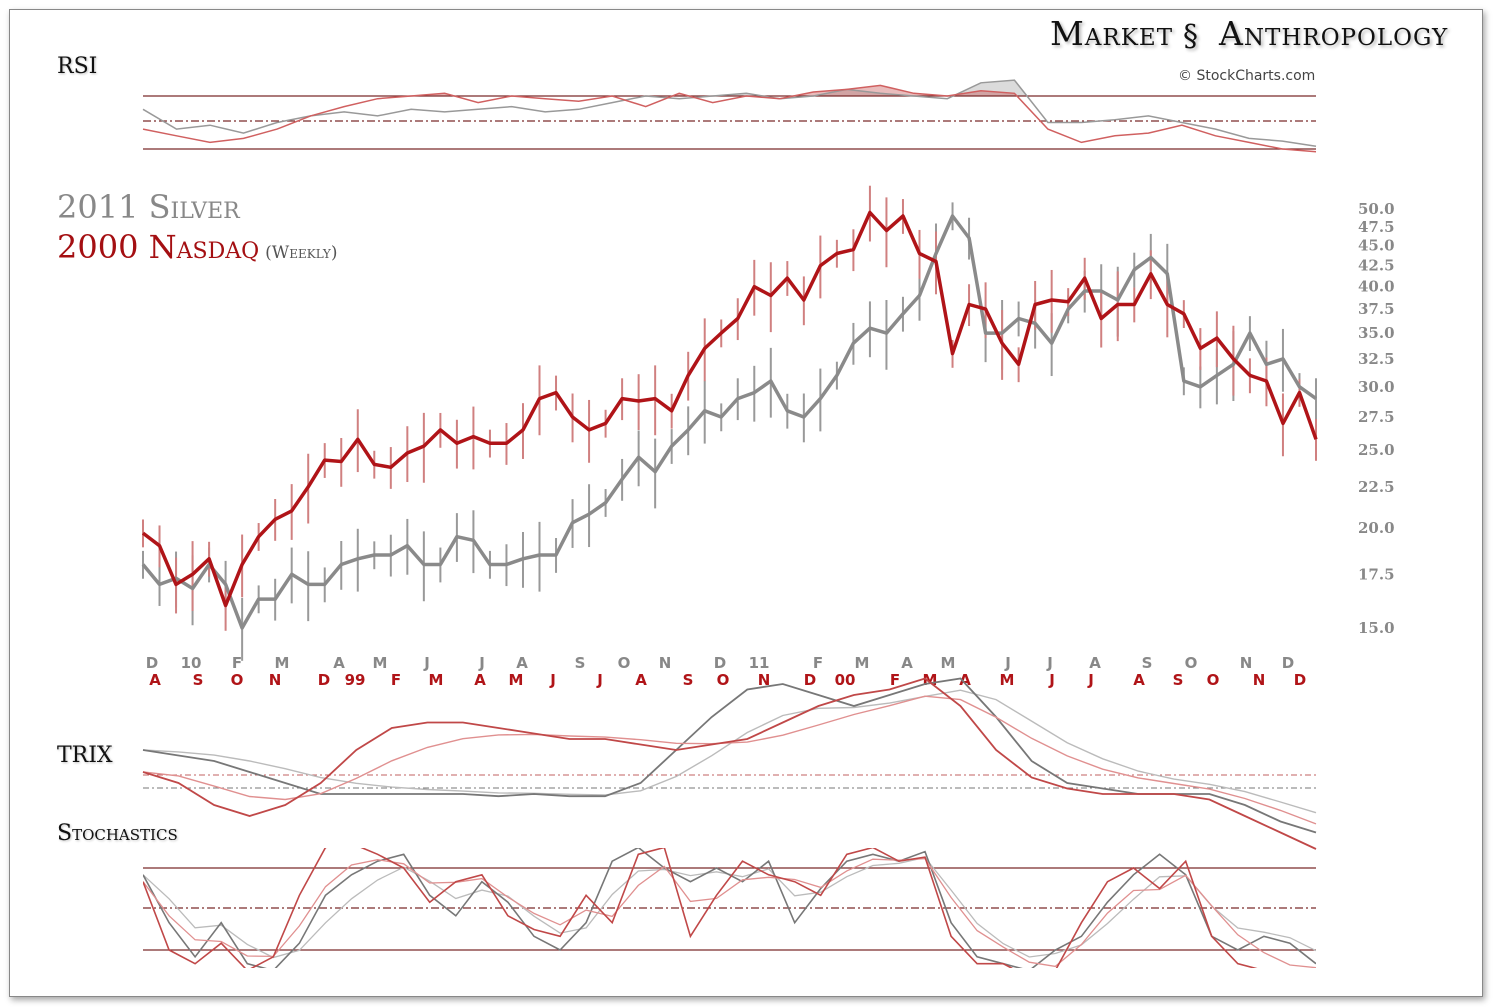 The width and height of the screenshot is (1493, 1007). I want to click on y-tick-label: 22.5, so click(1376, 487).